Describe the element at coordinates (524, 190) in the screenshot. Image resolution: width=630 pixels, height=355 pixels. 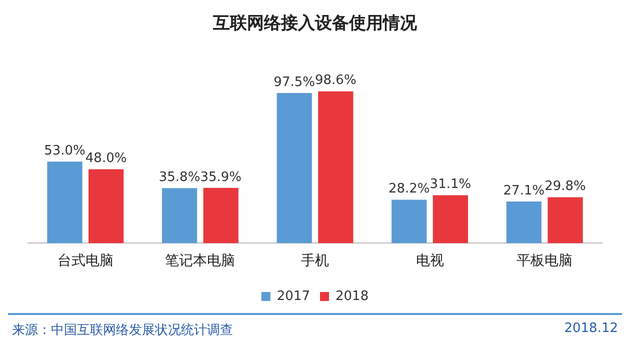
I see `data-label: 27.1%` at that location.